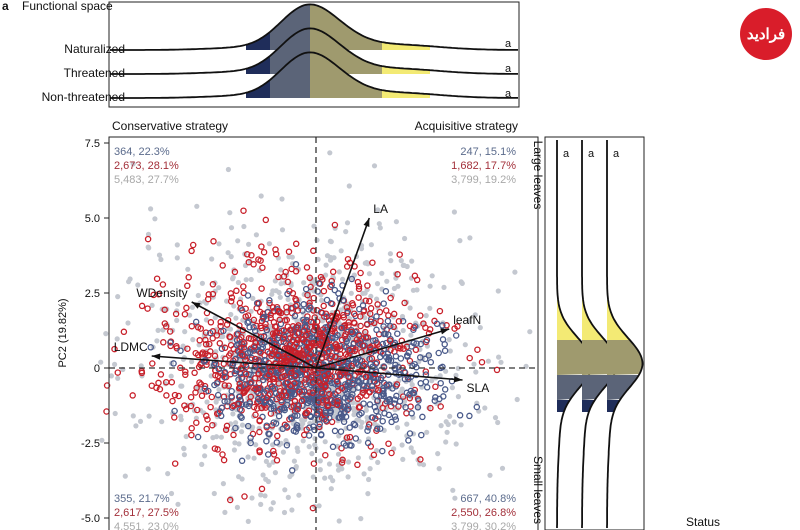 This screenshot has height=530, width=800. Describe the element at coordinates (146, 525) in the screenshot. I see `stat-bl-2: 4,551, 23.0%` at that location.